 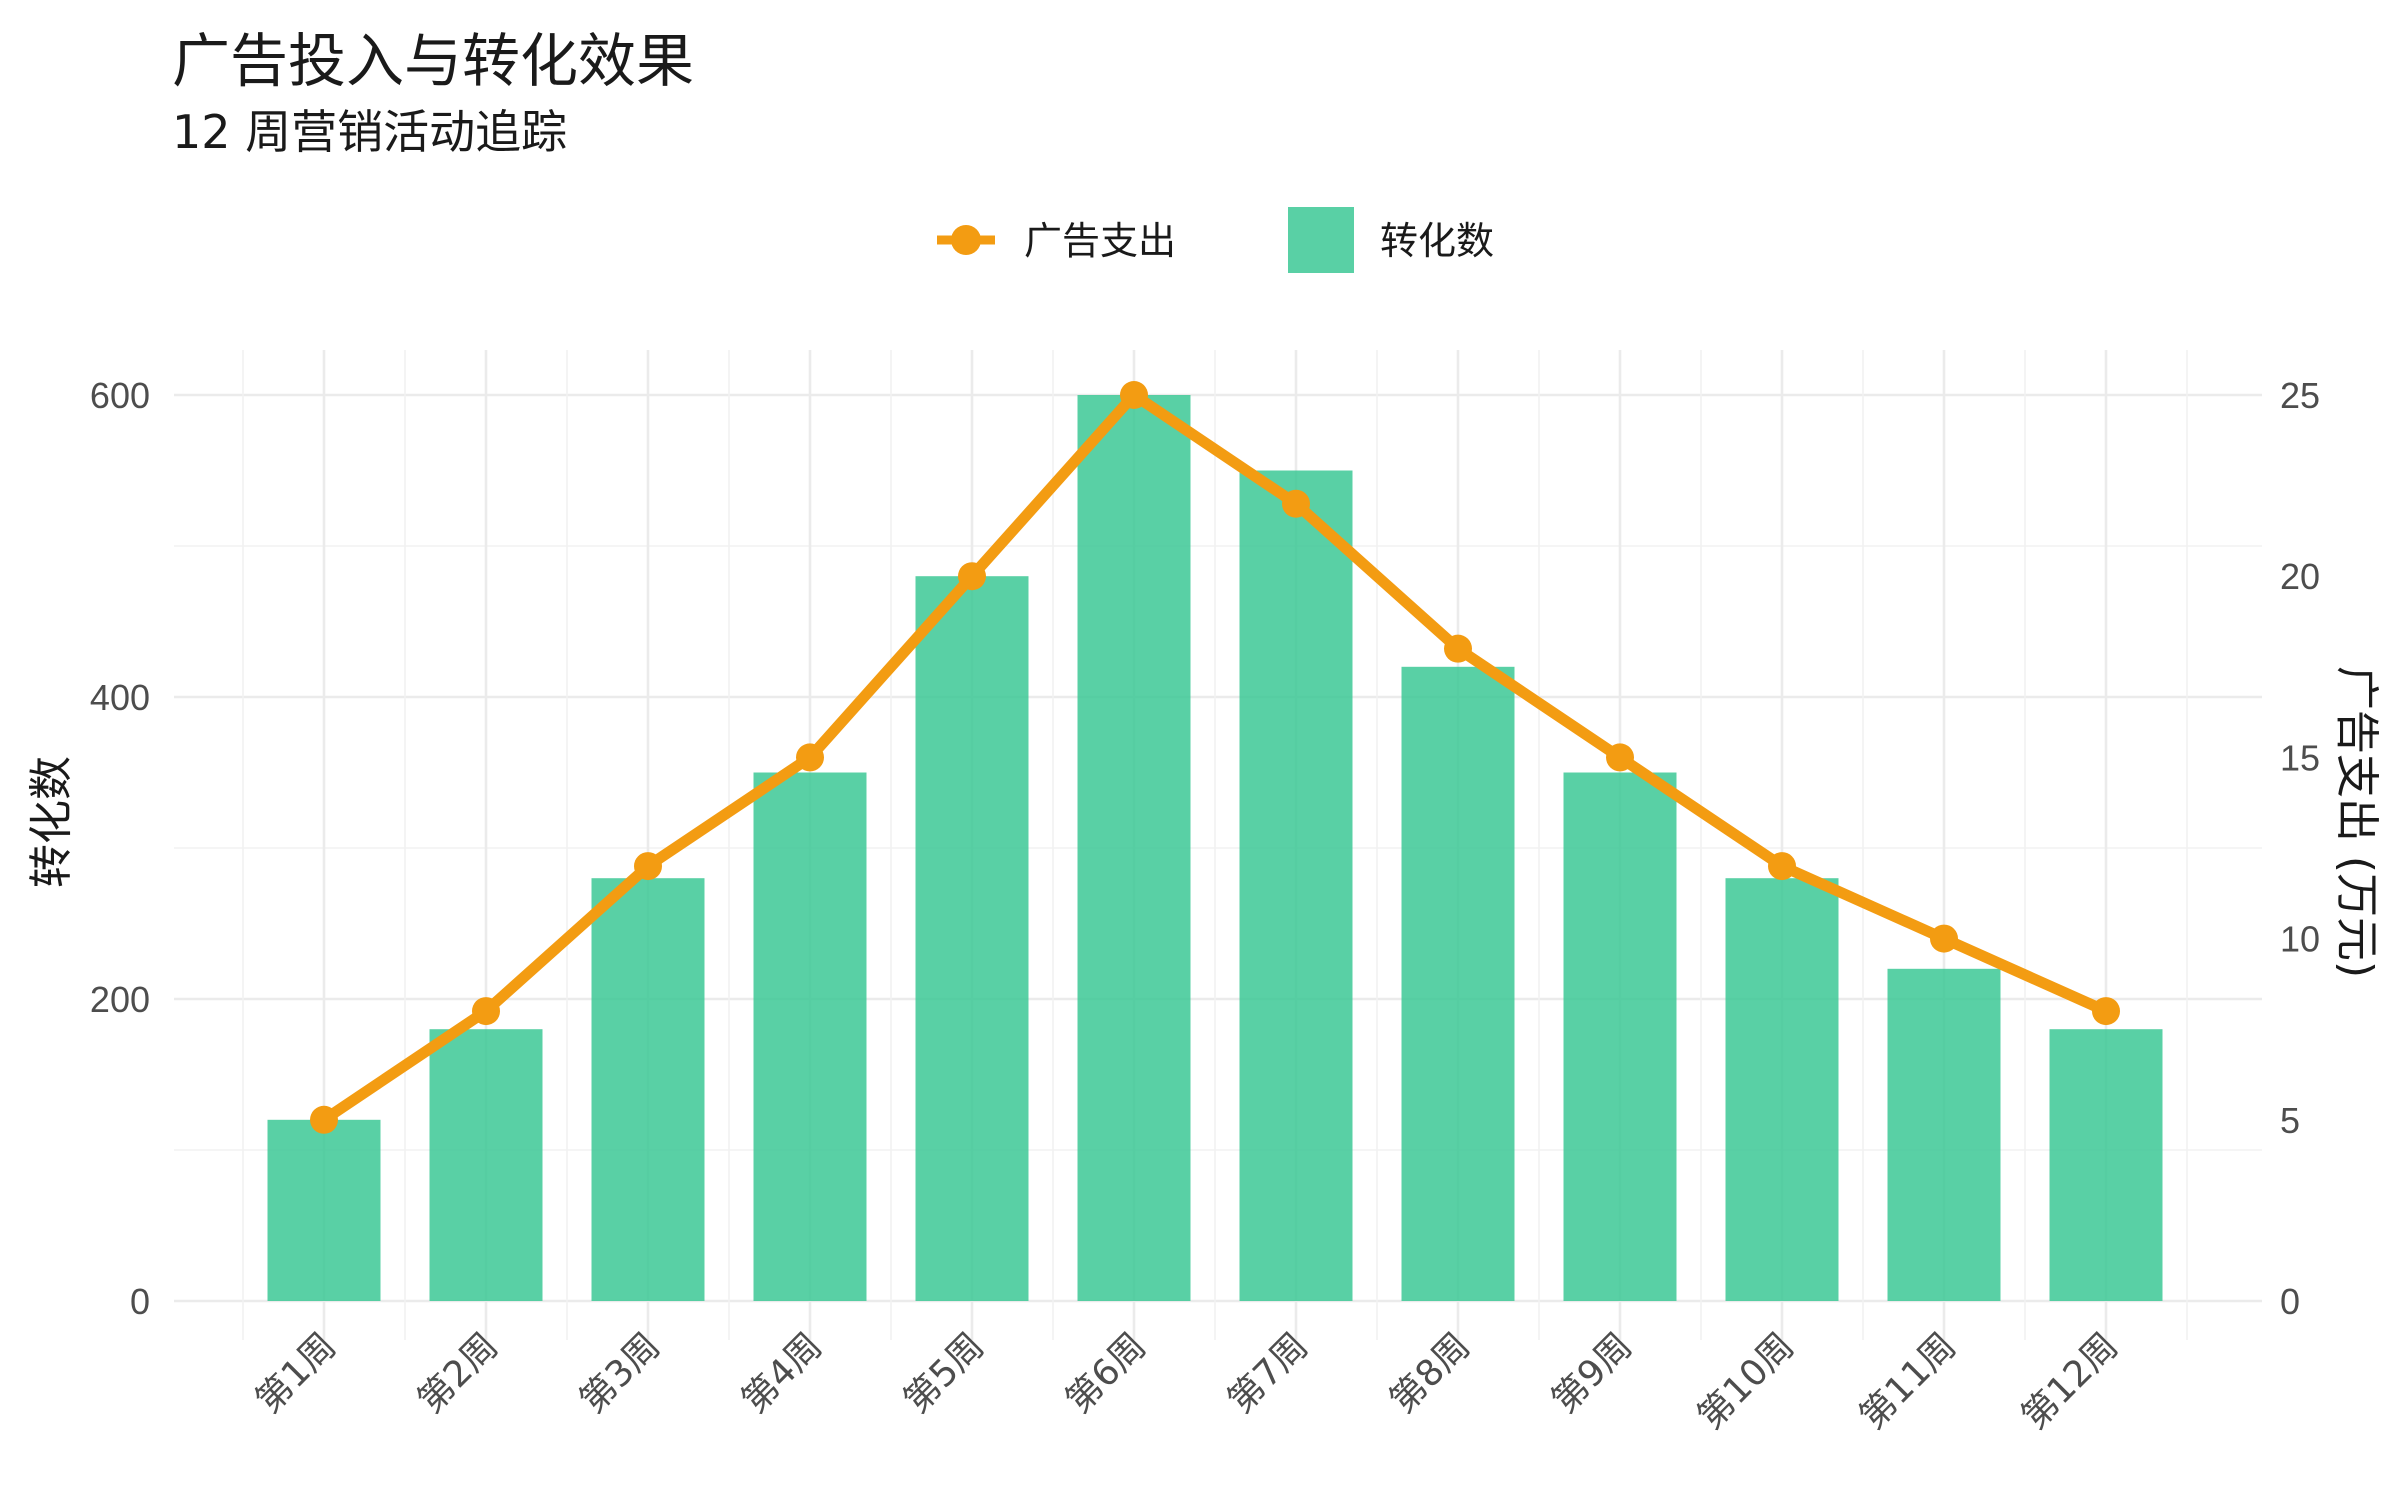 What do you see at coordinates (1437, 241) in the screenshot?
I see `legend-label-conversions: 转化数` at bounding box center [1437, 241].